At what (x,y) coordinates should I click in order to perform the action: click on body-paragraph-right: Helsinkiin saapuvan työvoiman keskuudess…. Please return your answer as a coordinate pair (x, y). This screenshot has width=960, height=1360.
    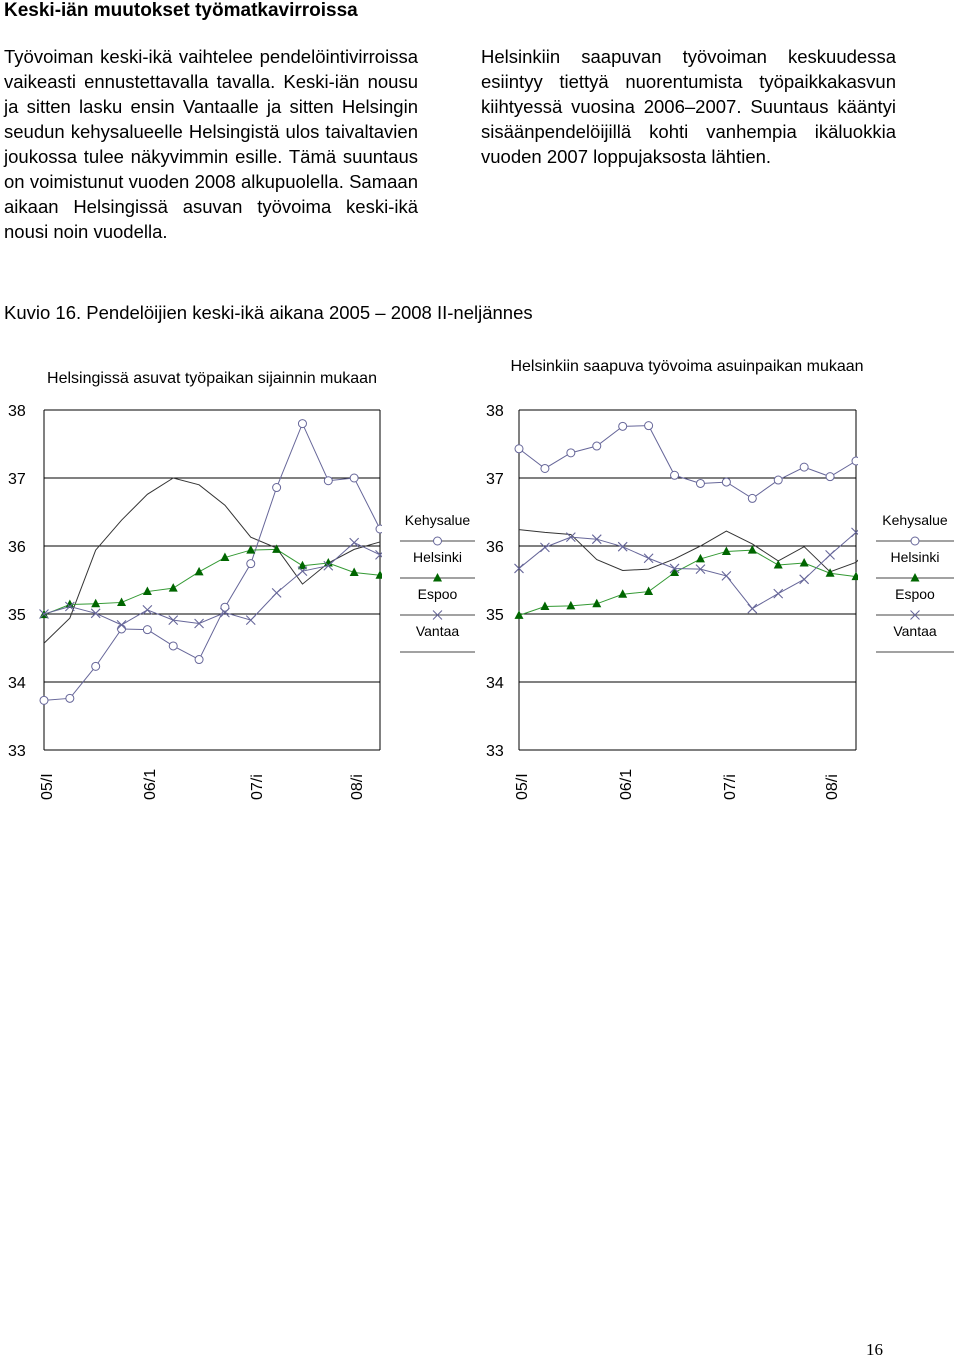
    Looking at the image, I should click on (688, 106).